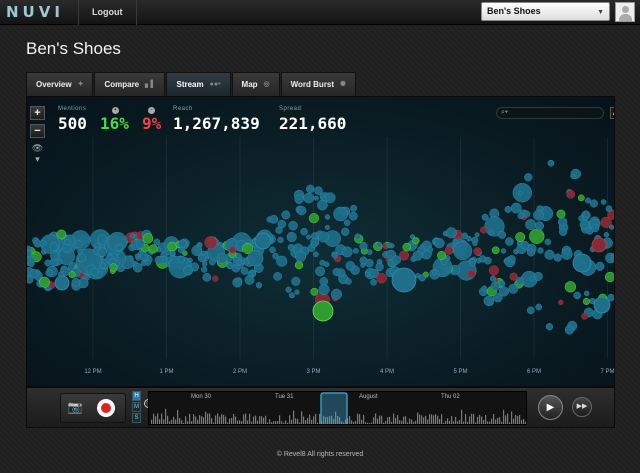 This screenshot has height=473, width=640. What do you see at coordinates (80, 84) in the screenshot?
I see `sparkle-icon: ✦` at bounding box center [80, 84].